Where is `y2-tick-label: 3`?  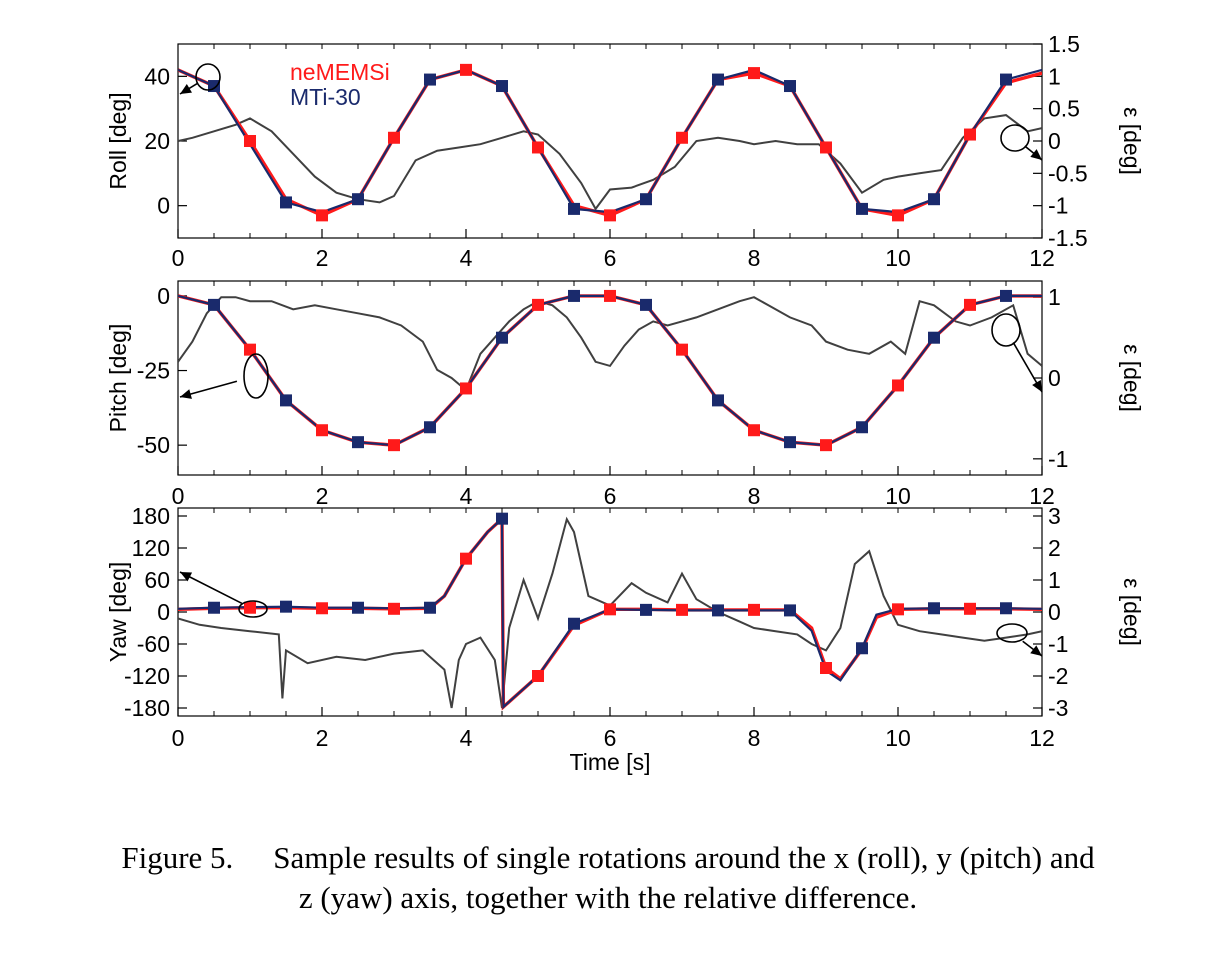 y2-tick-label: 3 is located at coordinates (1054, 516).